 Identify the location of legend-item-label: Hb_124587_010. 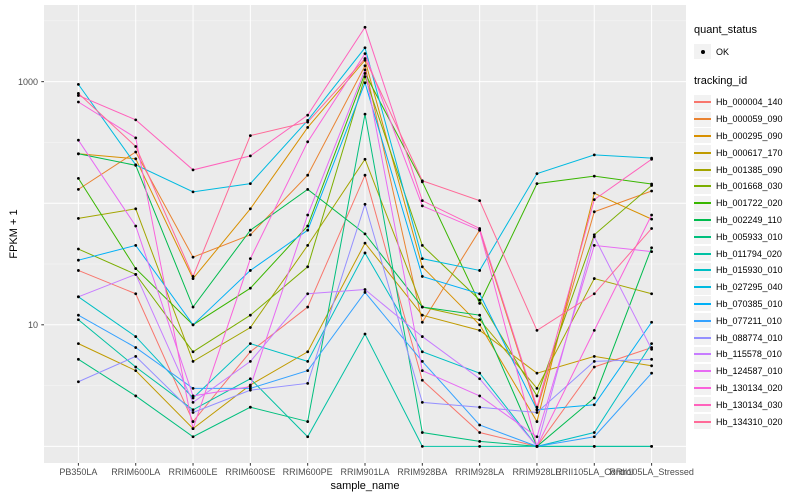
(749, 371).